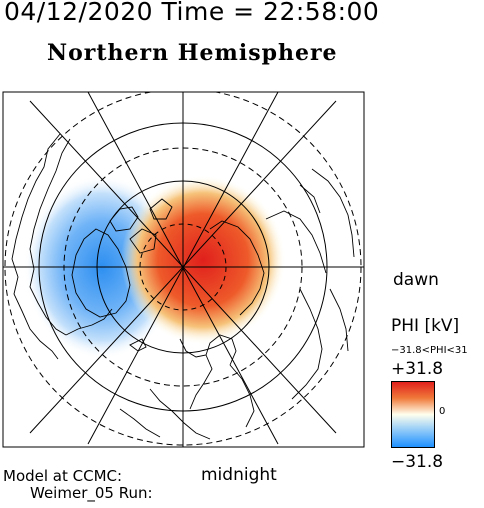  Describe the element at coordinates (91, 493) in the screenshot. I see `run-label: Weimer_05 Run:` at that location.